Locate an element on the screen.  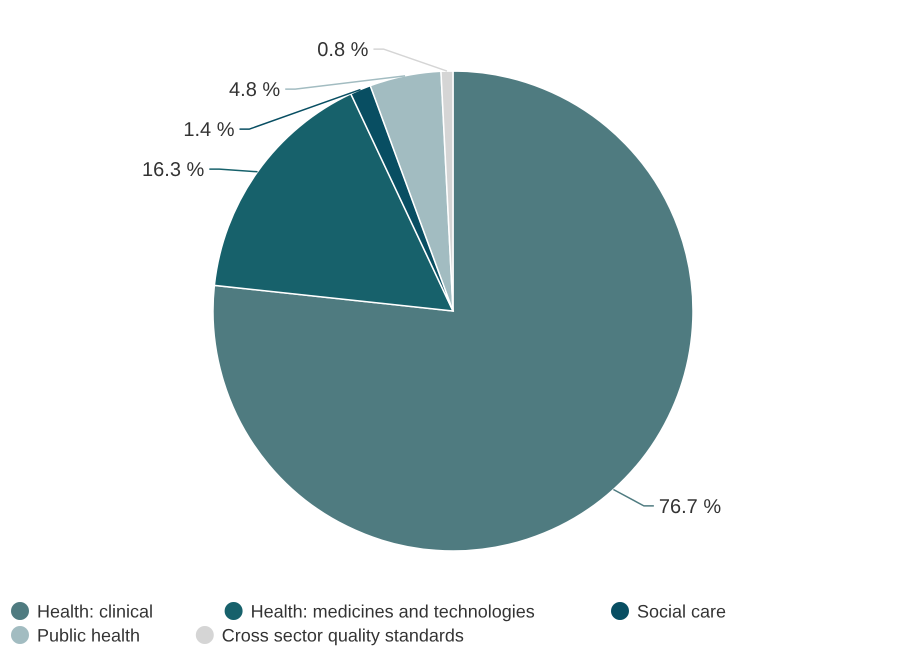
data-label: 1.4 % is located at coordinates (209, 130).